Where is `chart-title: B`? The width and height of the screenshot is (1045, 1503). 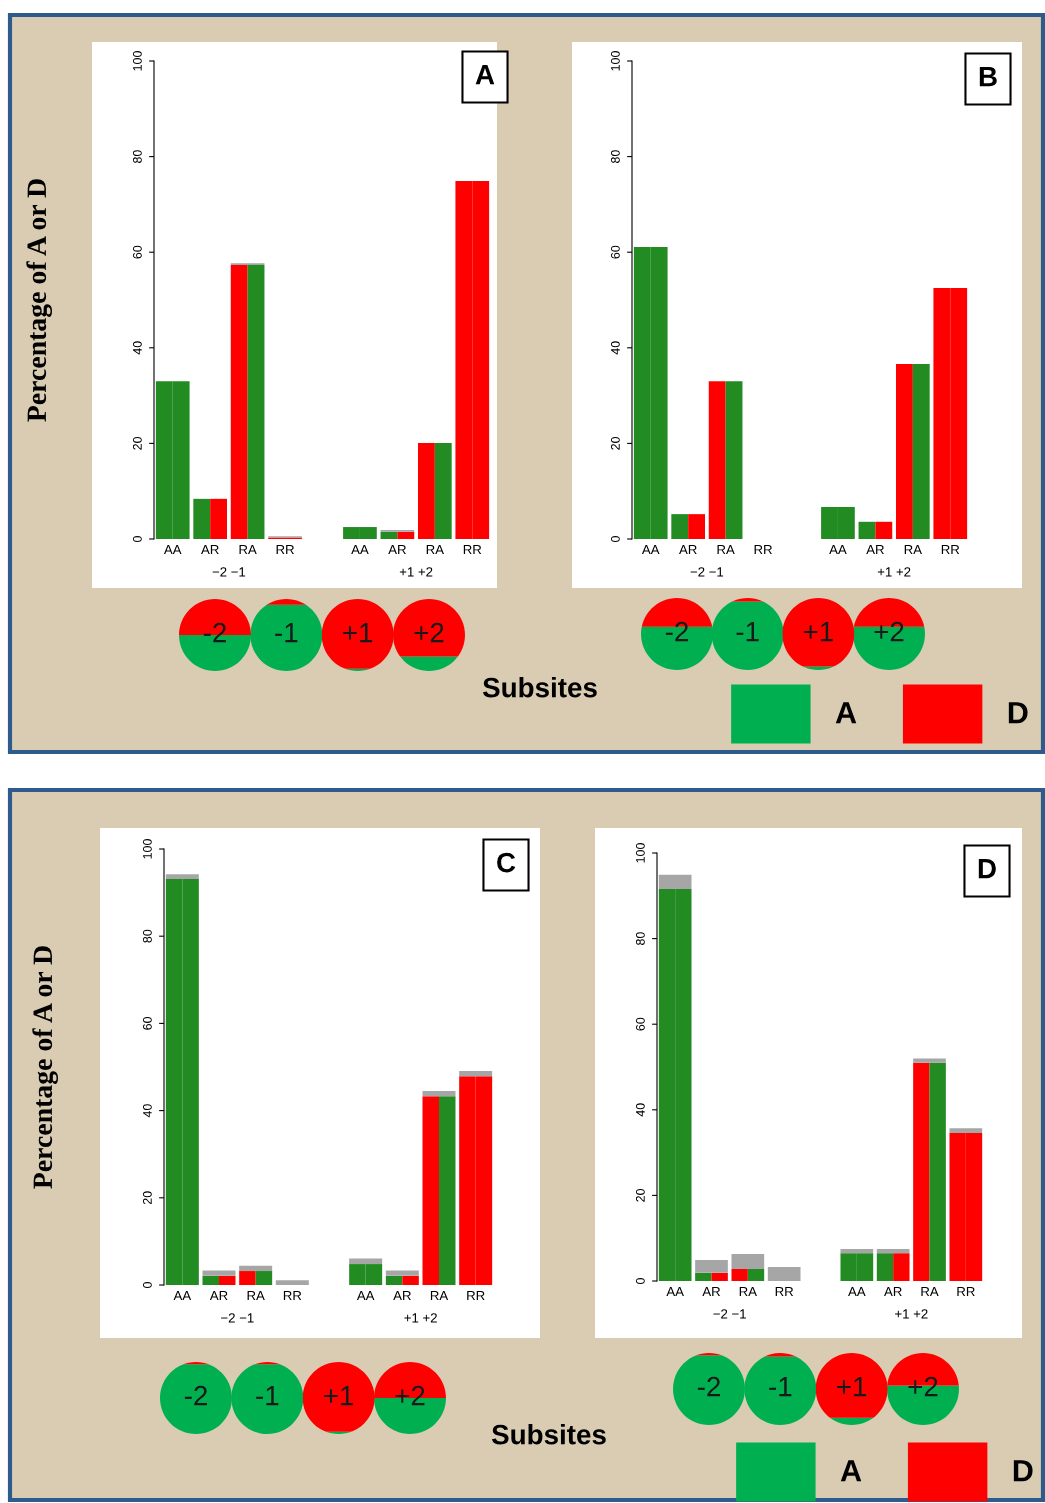 chart-title: B is located at coordinates (988, 77).